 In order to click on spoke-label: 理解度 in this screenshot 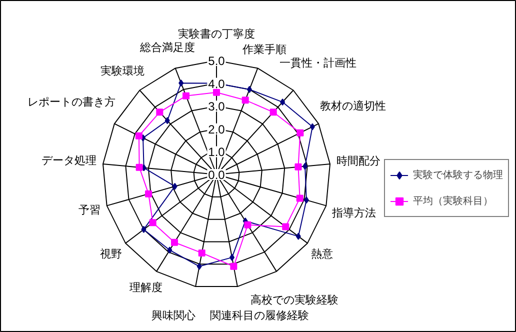, I will do `click(146, 287)`.